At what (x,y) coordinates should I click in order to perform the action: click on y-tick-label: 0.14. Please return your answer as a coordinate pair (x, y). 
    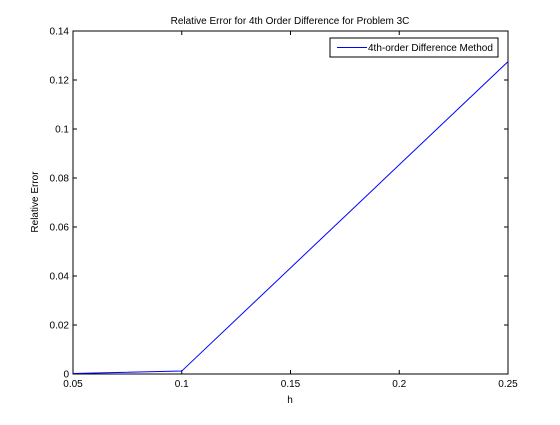
    Looking at the image, I should click on (60, 32).